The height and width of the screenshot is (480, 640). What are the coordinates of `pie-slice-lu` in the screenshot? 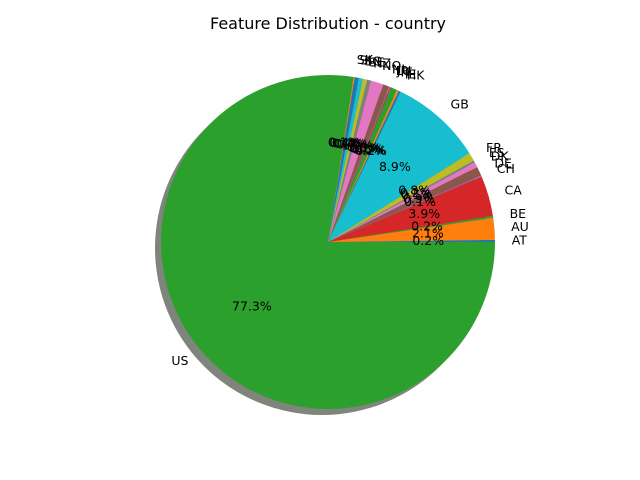 It's located at (359, 164).